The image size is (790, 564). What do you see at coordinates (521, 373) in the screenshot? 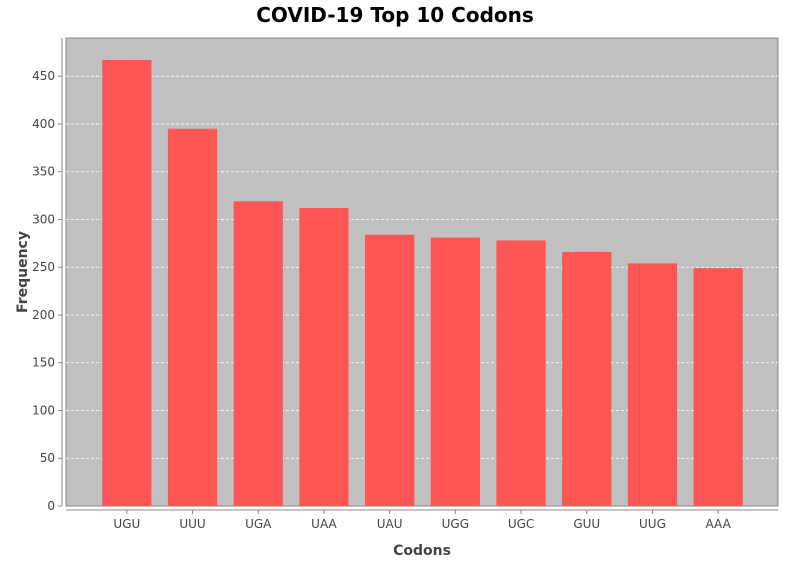
I see `bar-ugc` at bounding box center [521, 373].